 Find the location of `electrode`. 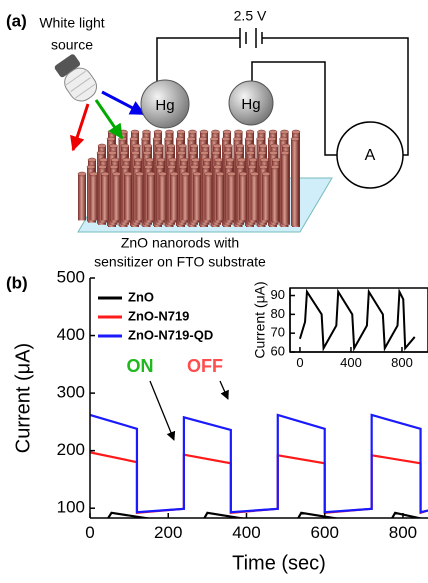

electrode is located at coordinates (165, 104).